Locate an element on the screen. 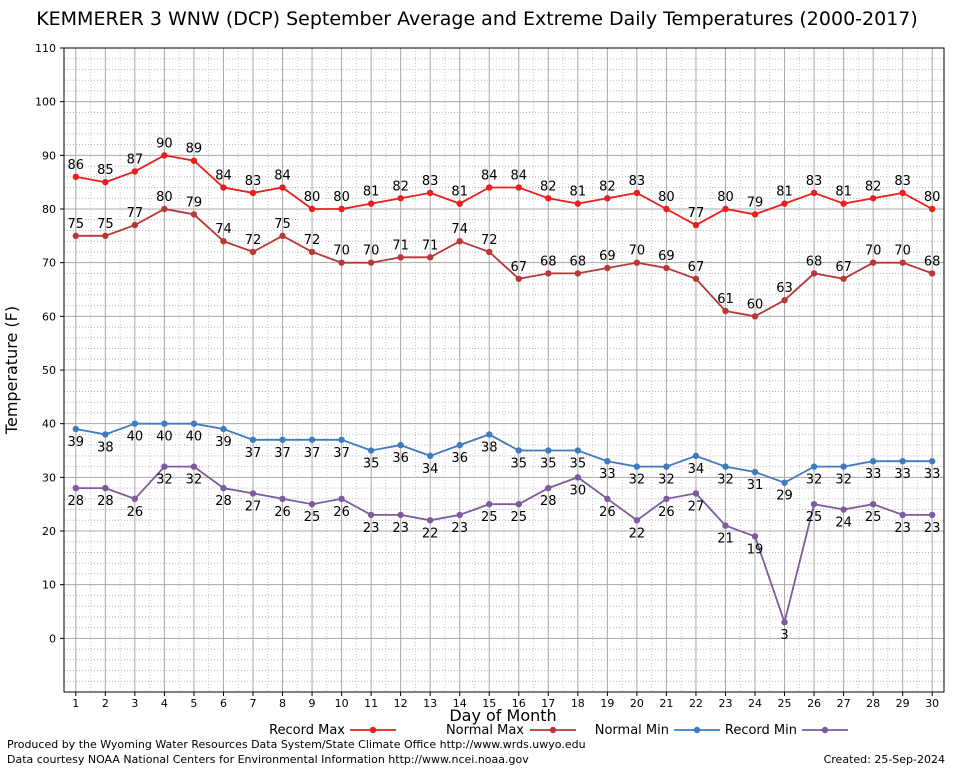 The height and width of the screenshot is (768, 954). series-line-normal-max is located at coordinates (504, 263).